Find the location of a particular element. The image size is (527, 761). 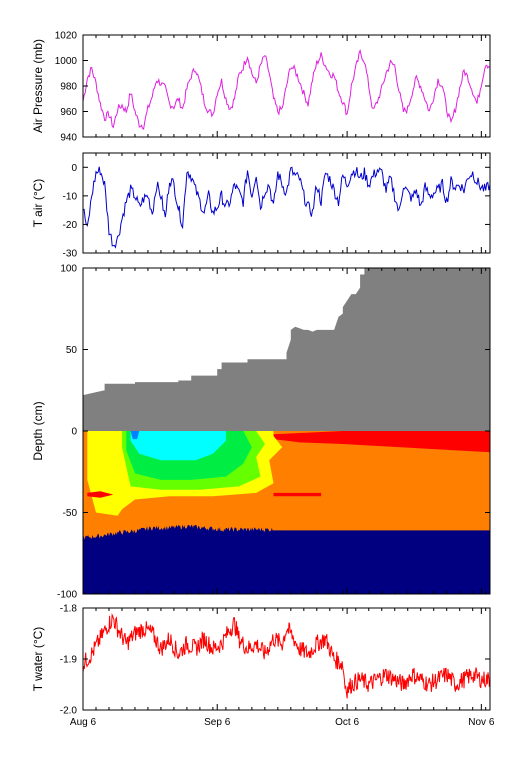

y-tick-label: 960 is located at coordinates (68, 112).